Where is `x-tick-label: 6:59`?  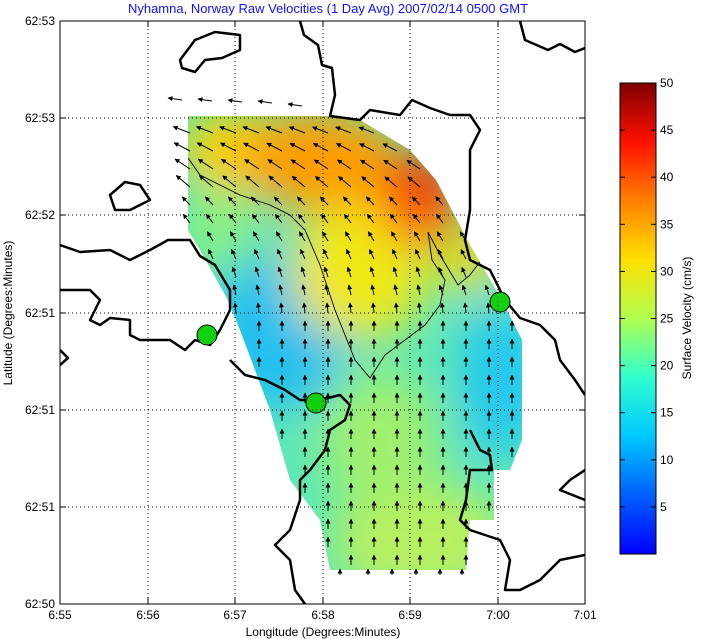
x-tick-label: 6:59 is located at coordinates (410, 615).